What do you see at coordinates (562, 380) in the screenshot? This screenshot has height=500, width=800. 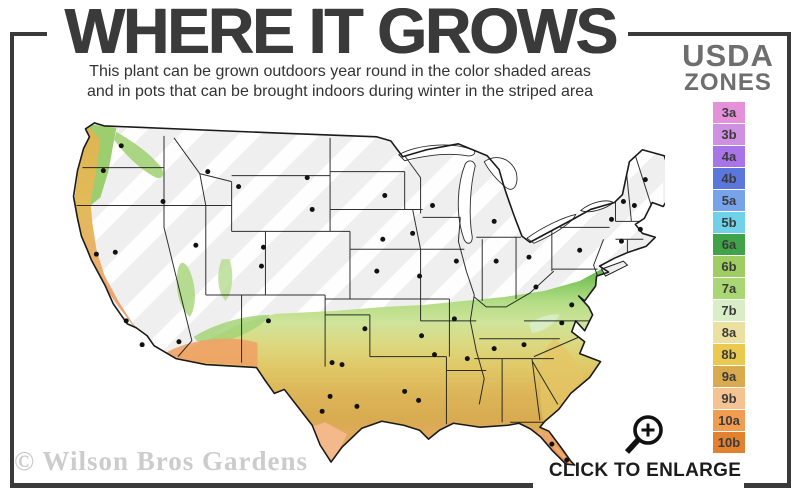 I see `southeast-coastal-gold-patch` at bounding box center [562, 380].